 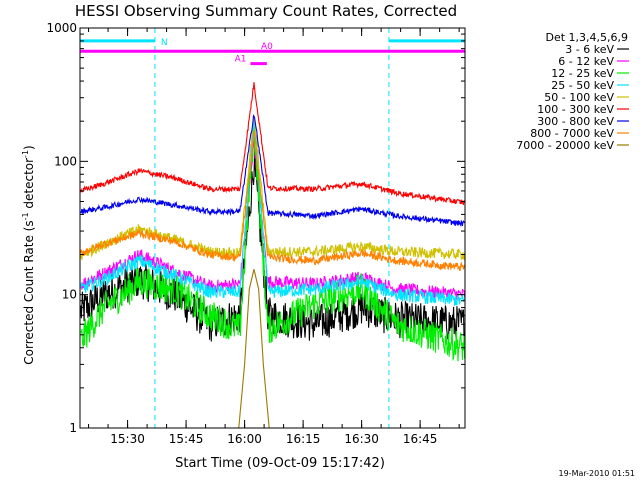 I want to click on attenuator-bar-label-1: A1, so click(x=241, y=60).